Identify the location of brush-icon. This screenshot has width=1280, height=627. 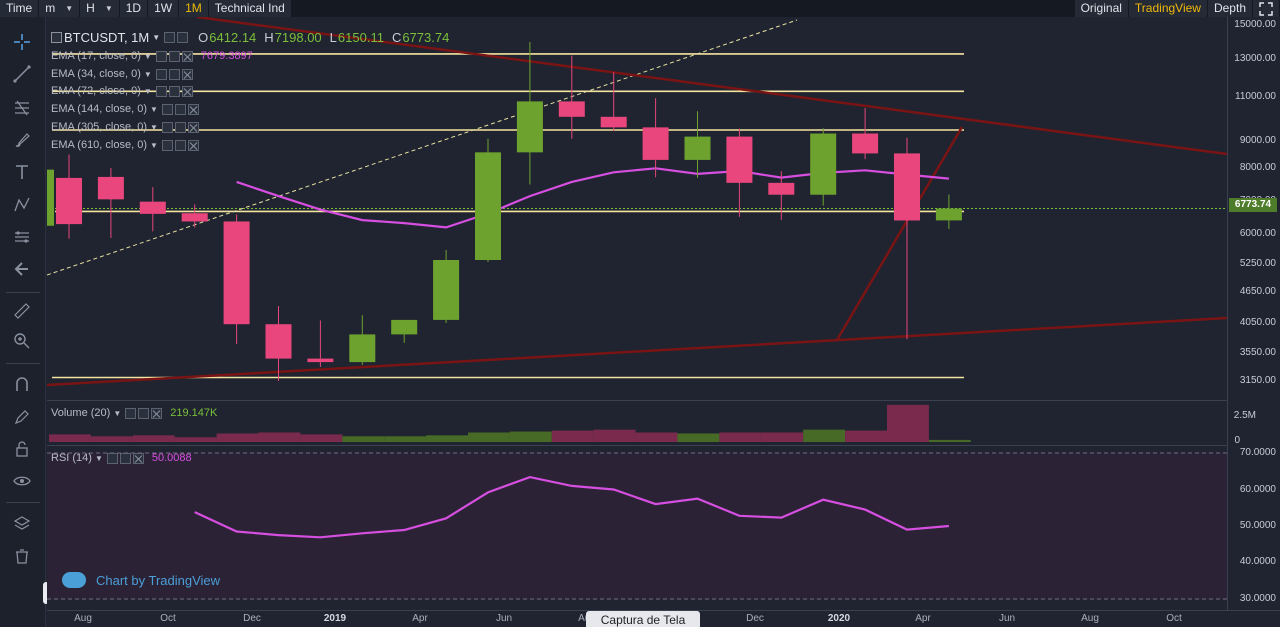
(22, 140).